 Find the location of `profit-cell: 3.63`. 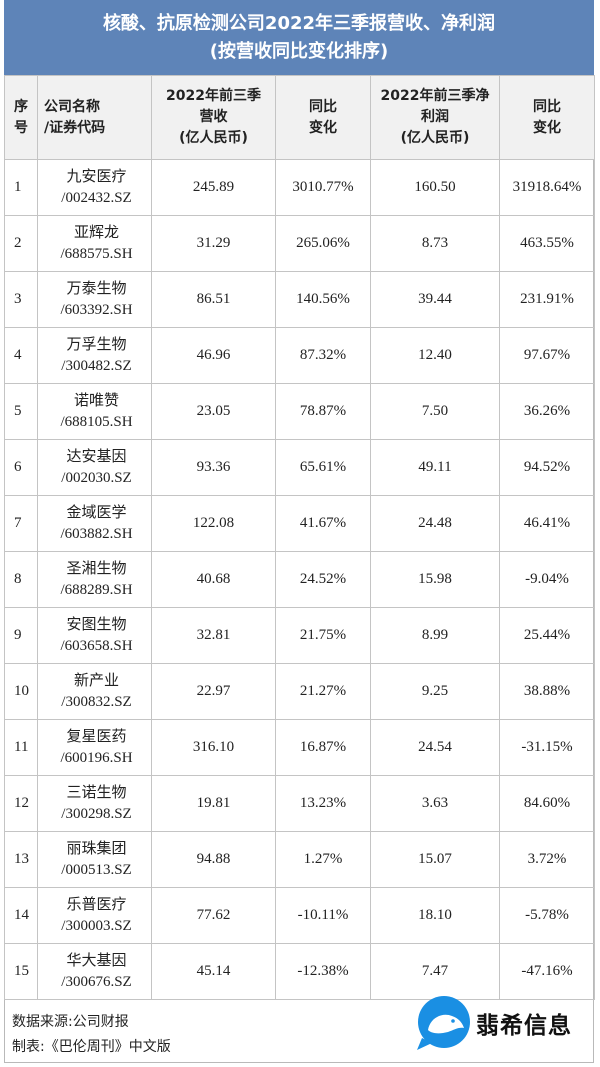

profit-cell: 3.63 is located at coordinates (435, 803).